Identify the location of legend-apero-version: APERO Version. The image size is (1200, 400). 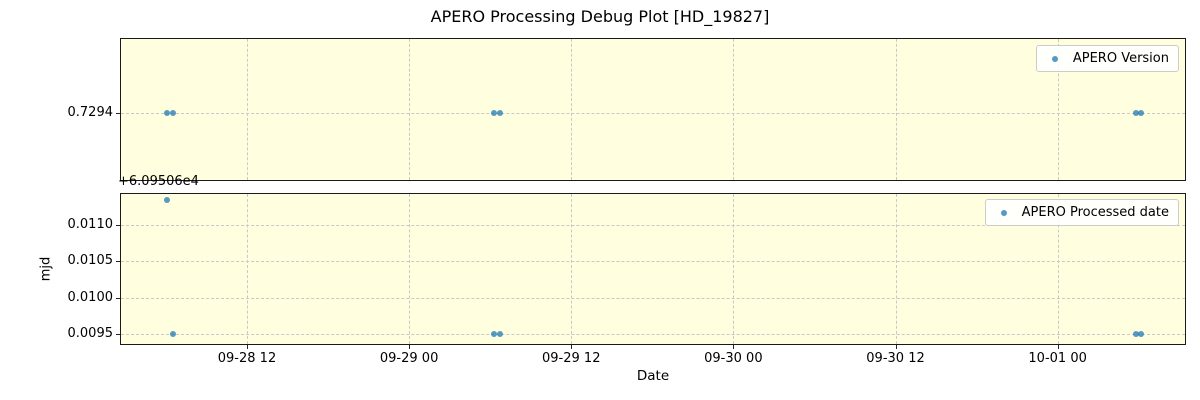
(1107, 58).